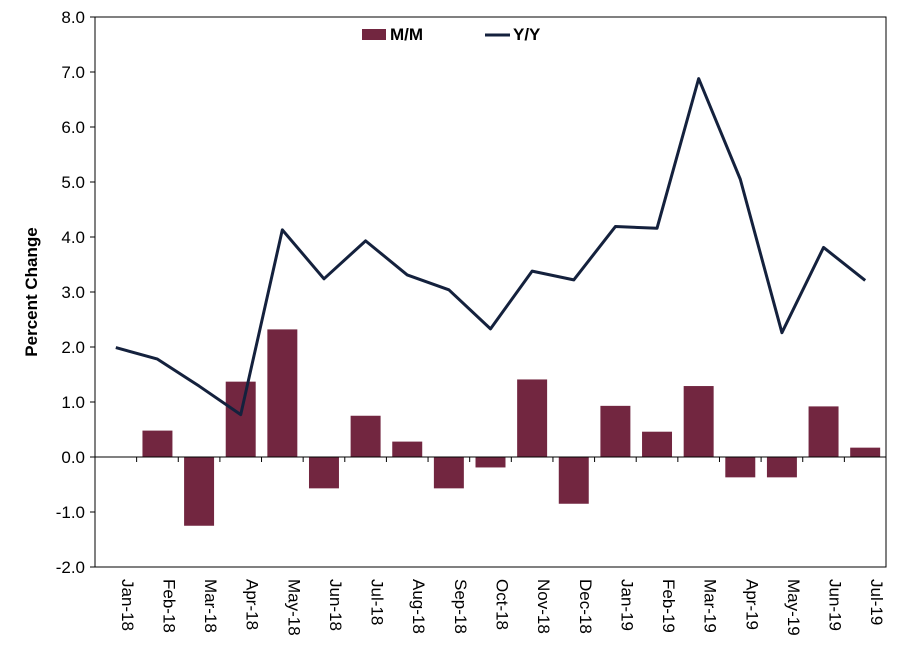 This screenshot has width=900, height=653. I want to click on y-tick-label: 4.0, so click(73, 237).